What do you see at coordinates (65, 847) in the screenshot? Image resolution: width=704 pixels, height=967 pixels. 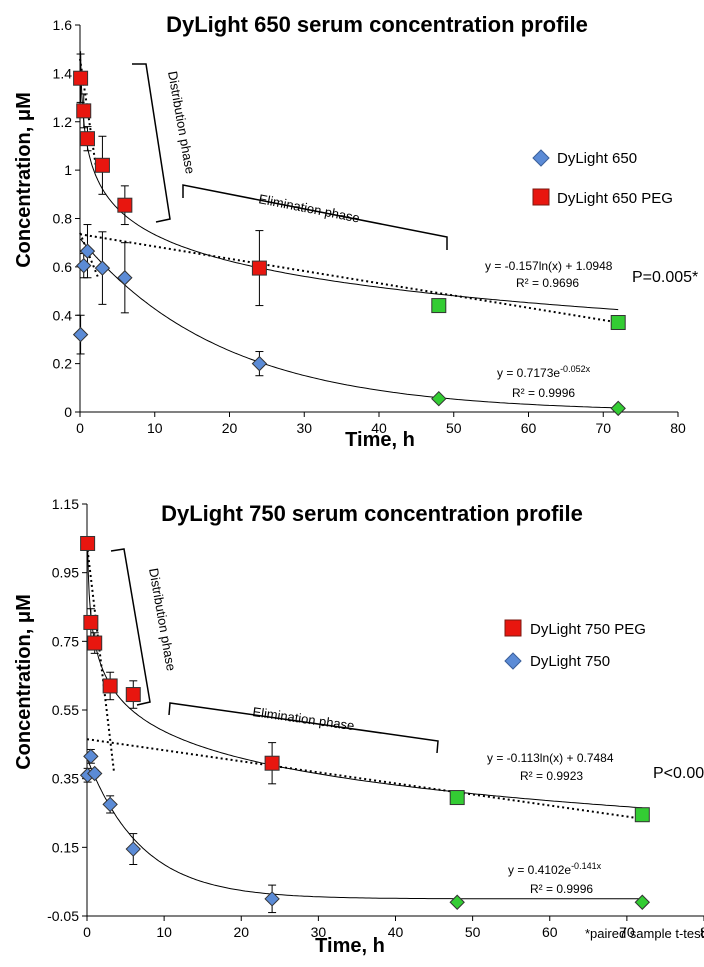 I see `y-tick-label: 0.15` at bounding box center [65, 847].